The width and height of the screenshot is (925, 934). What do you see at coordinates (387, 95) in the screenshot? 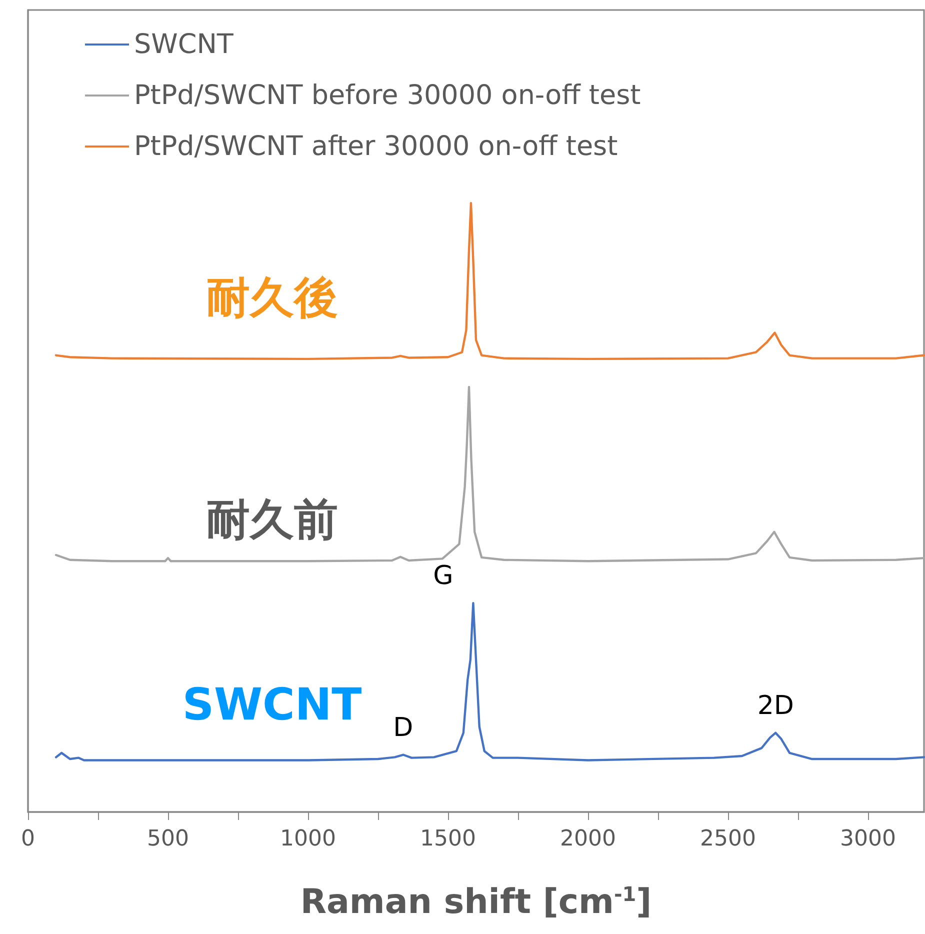
I see `legend-label: PtPd/SWCNT before 30000 on-off test` at bounding box center [387, 95].